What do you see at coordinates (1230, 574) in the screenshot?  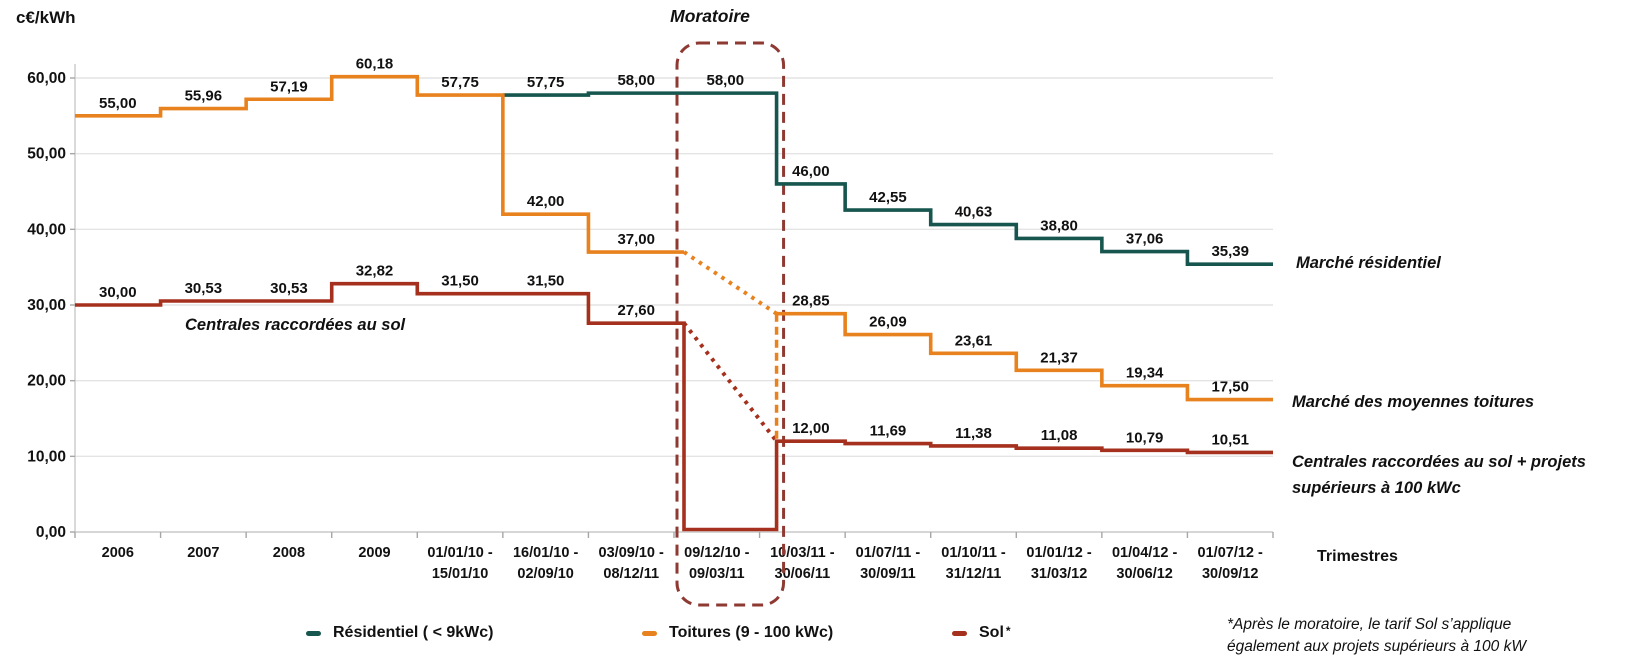 I see `svg-text: 30/09/12` at bounding box center [1230, 574].